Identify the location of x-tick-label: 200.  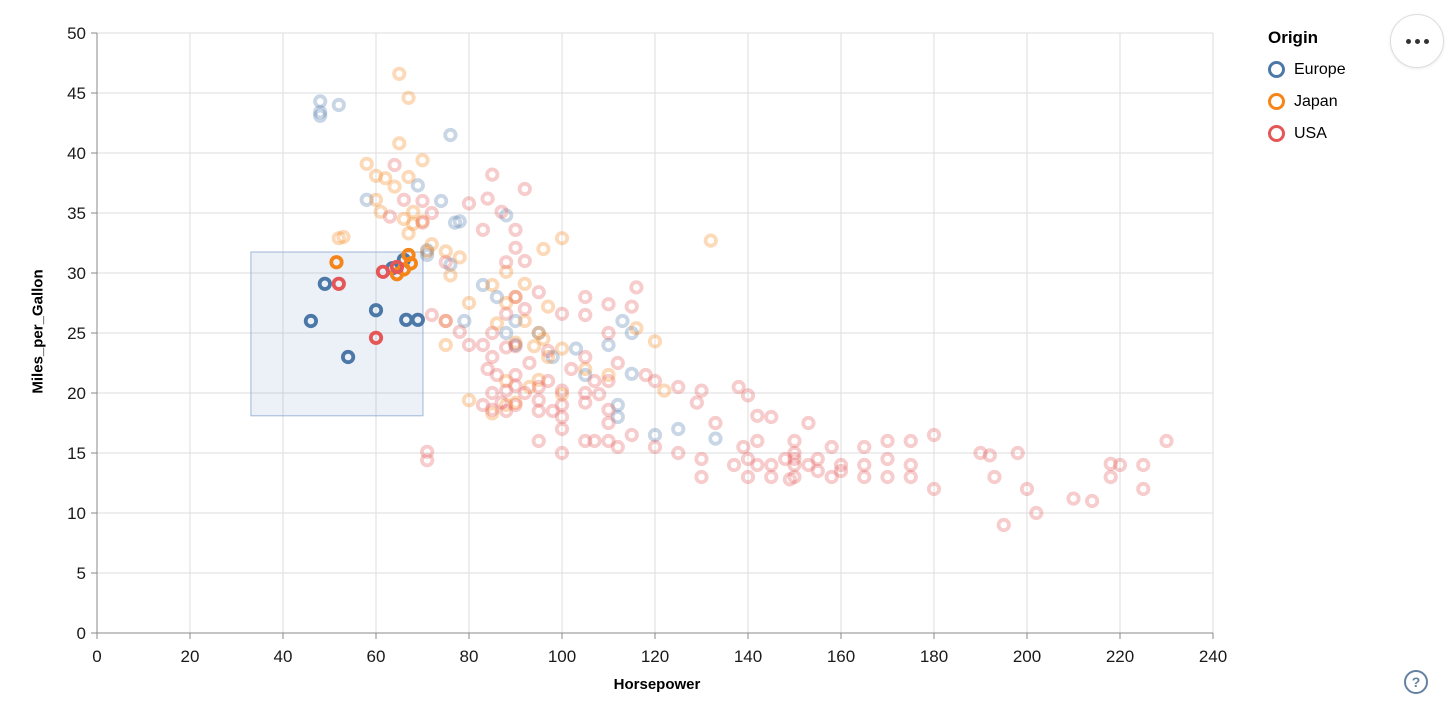
(1027, 656).